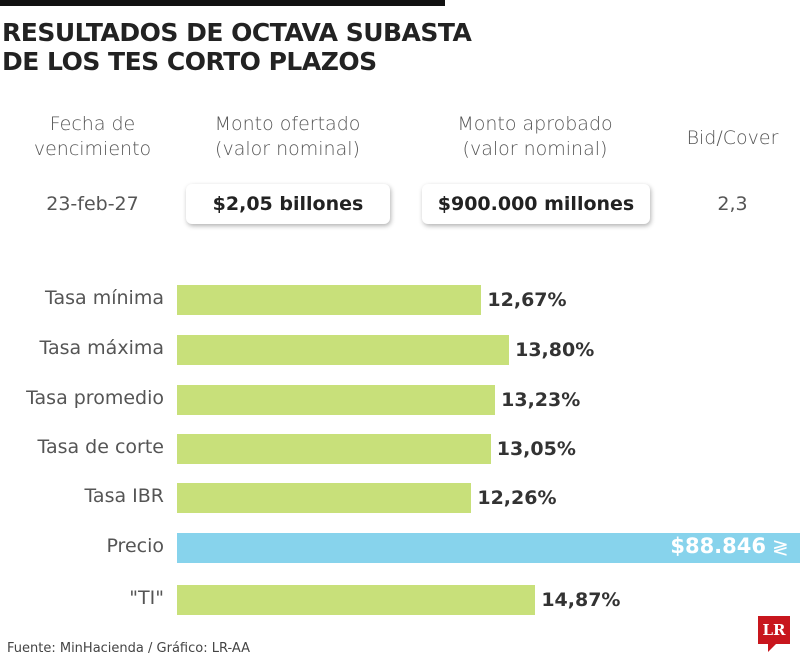 The height and width of the screenshot is (666, 800). Describe the element at coordinates (287, 136) in the screenshot. I see `header-monto-ofertado: Monto ofertado (valor nominal)` at that location.